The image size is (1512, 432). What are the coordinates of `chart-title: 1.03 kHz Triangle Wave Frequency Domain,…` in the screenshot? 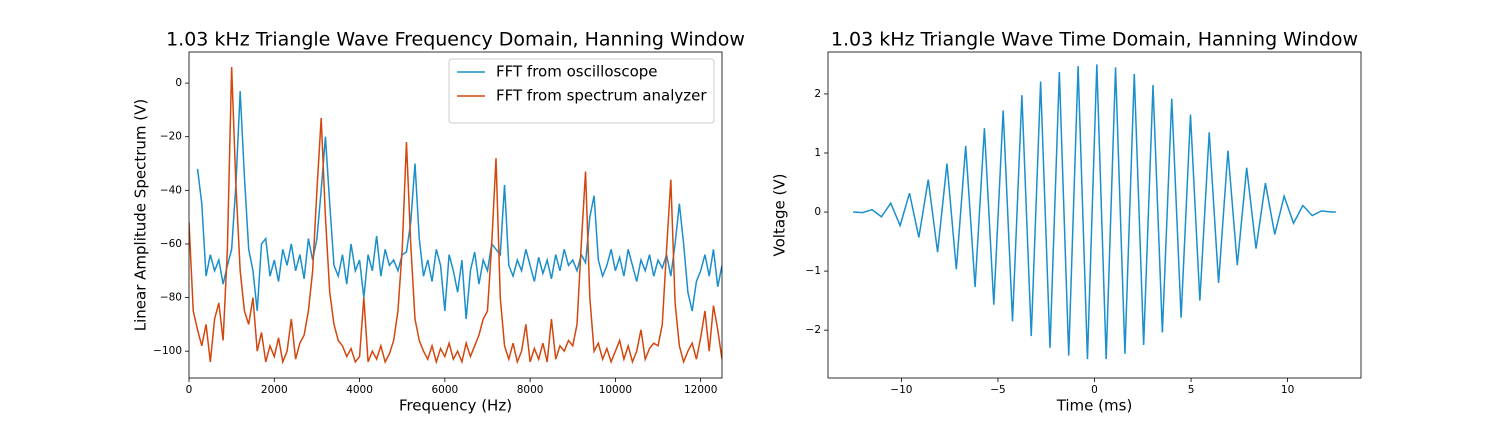 It's located at (455, 40).